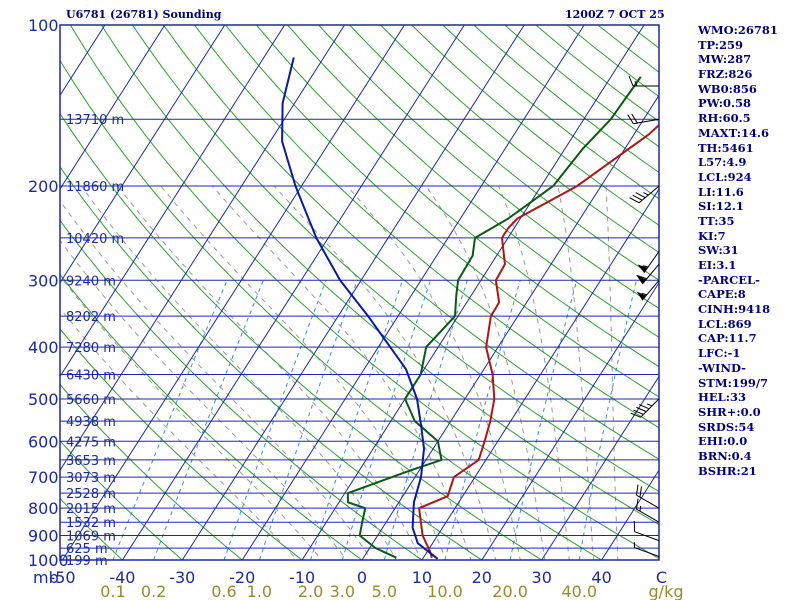  Describe the element at coordinates (721, 191) in the screenshot. I see `index-item: LI:11.6` at that location.